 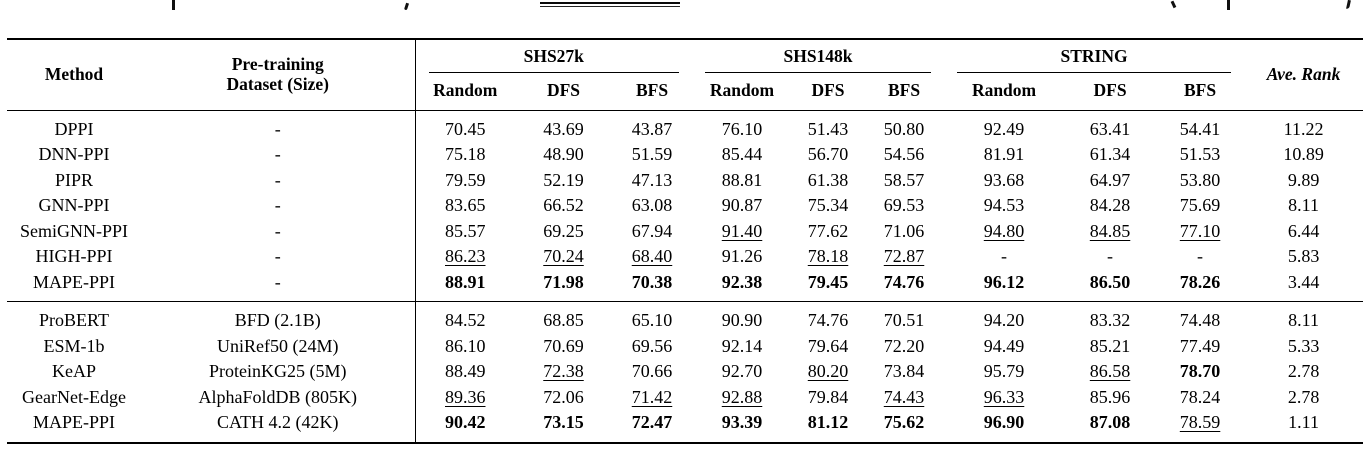 I want to click on metric-cell: 61.34, so click(x=1110, y=154).